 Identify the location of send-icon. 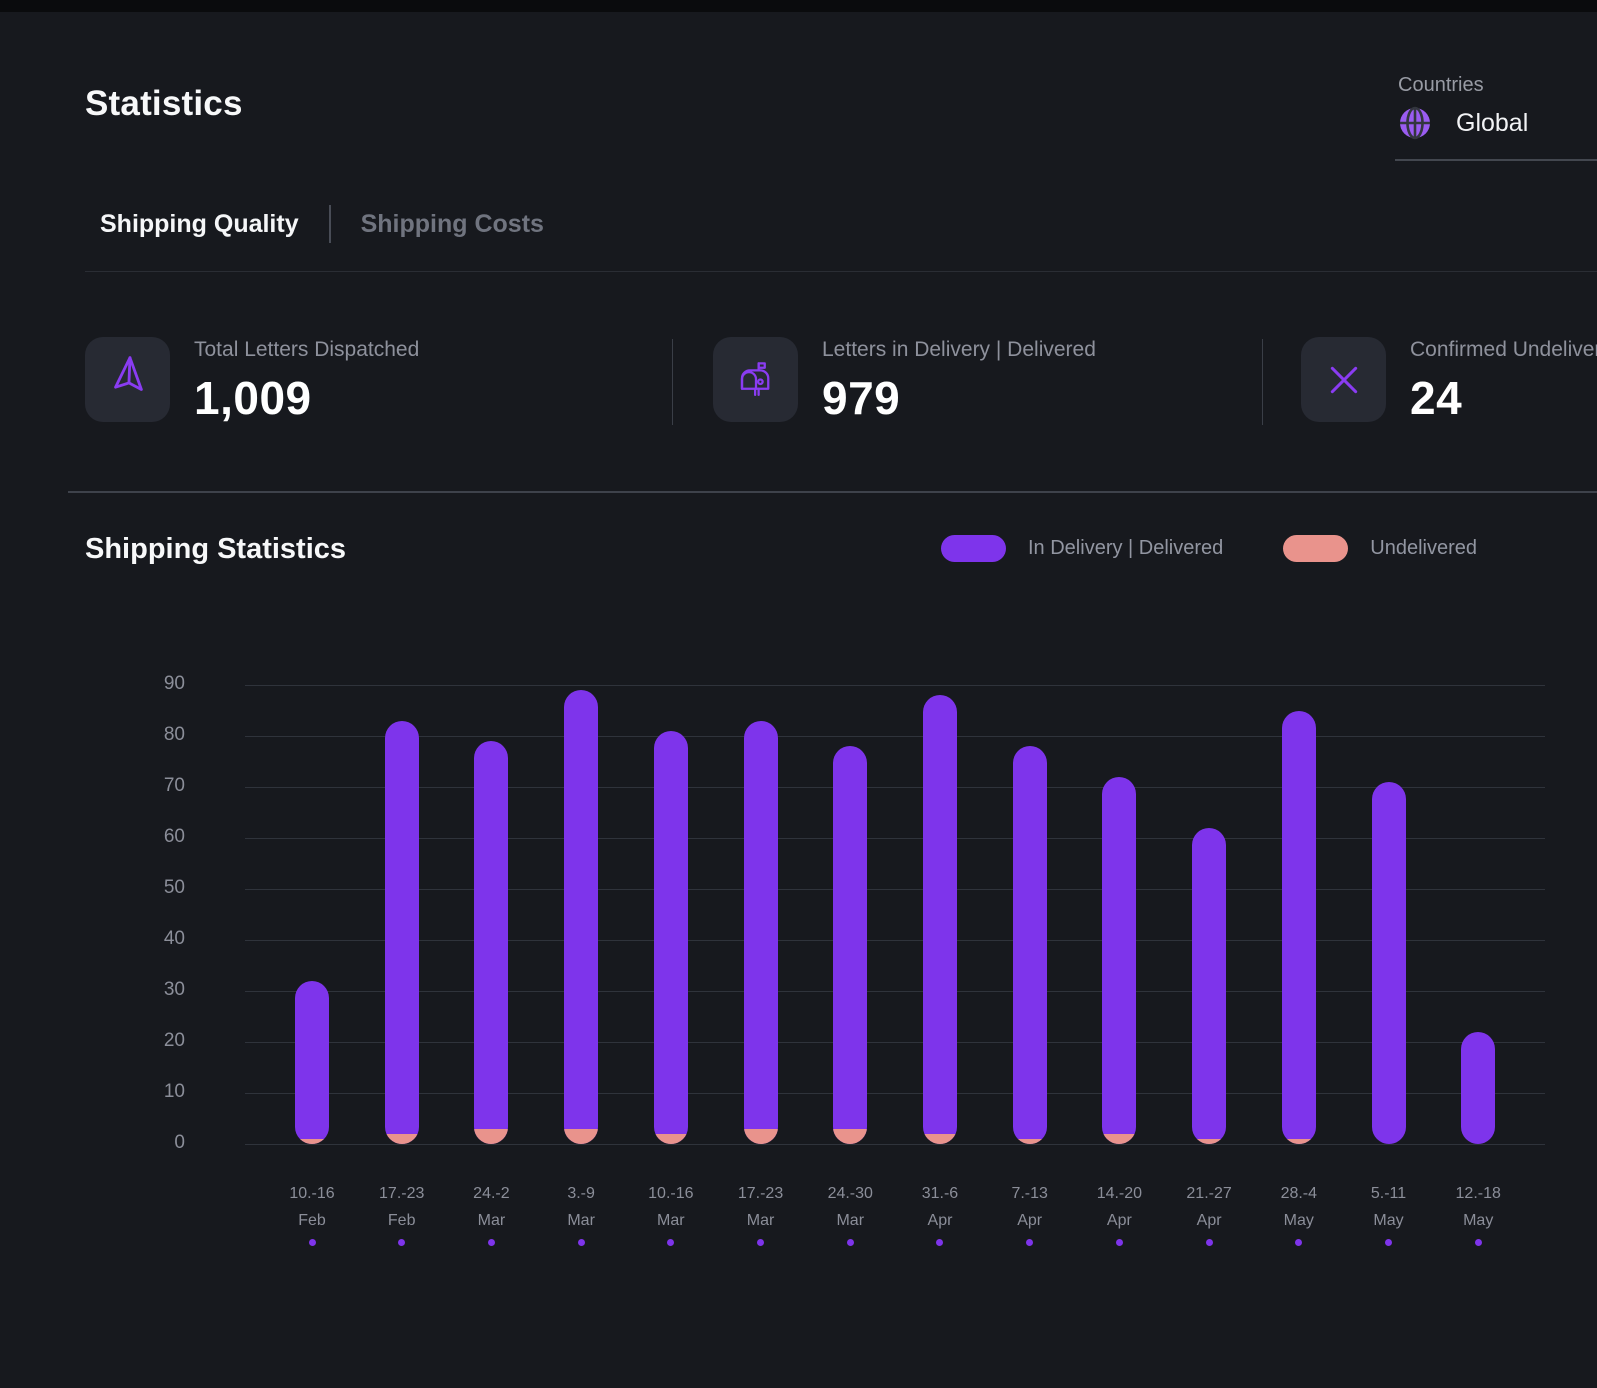
(127, 379).